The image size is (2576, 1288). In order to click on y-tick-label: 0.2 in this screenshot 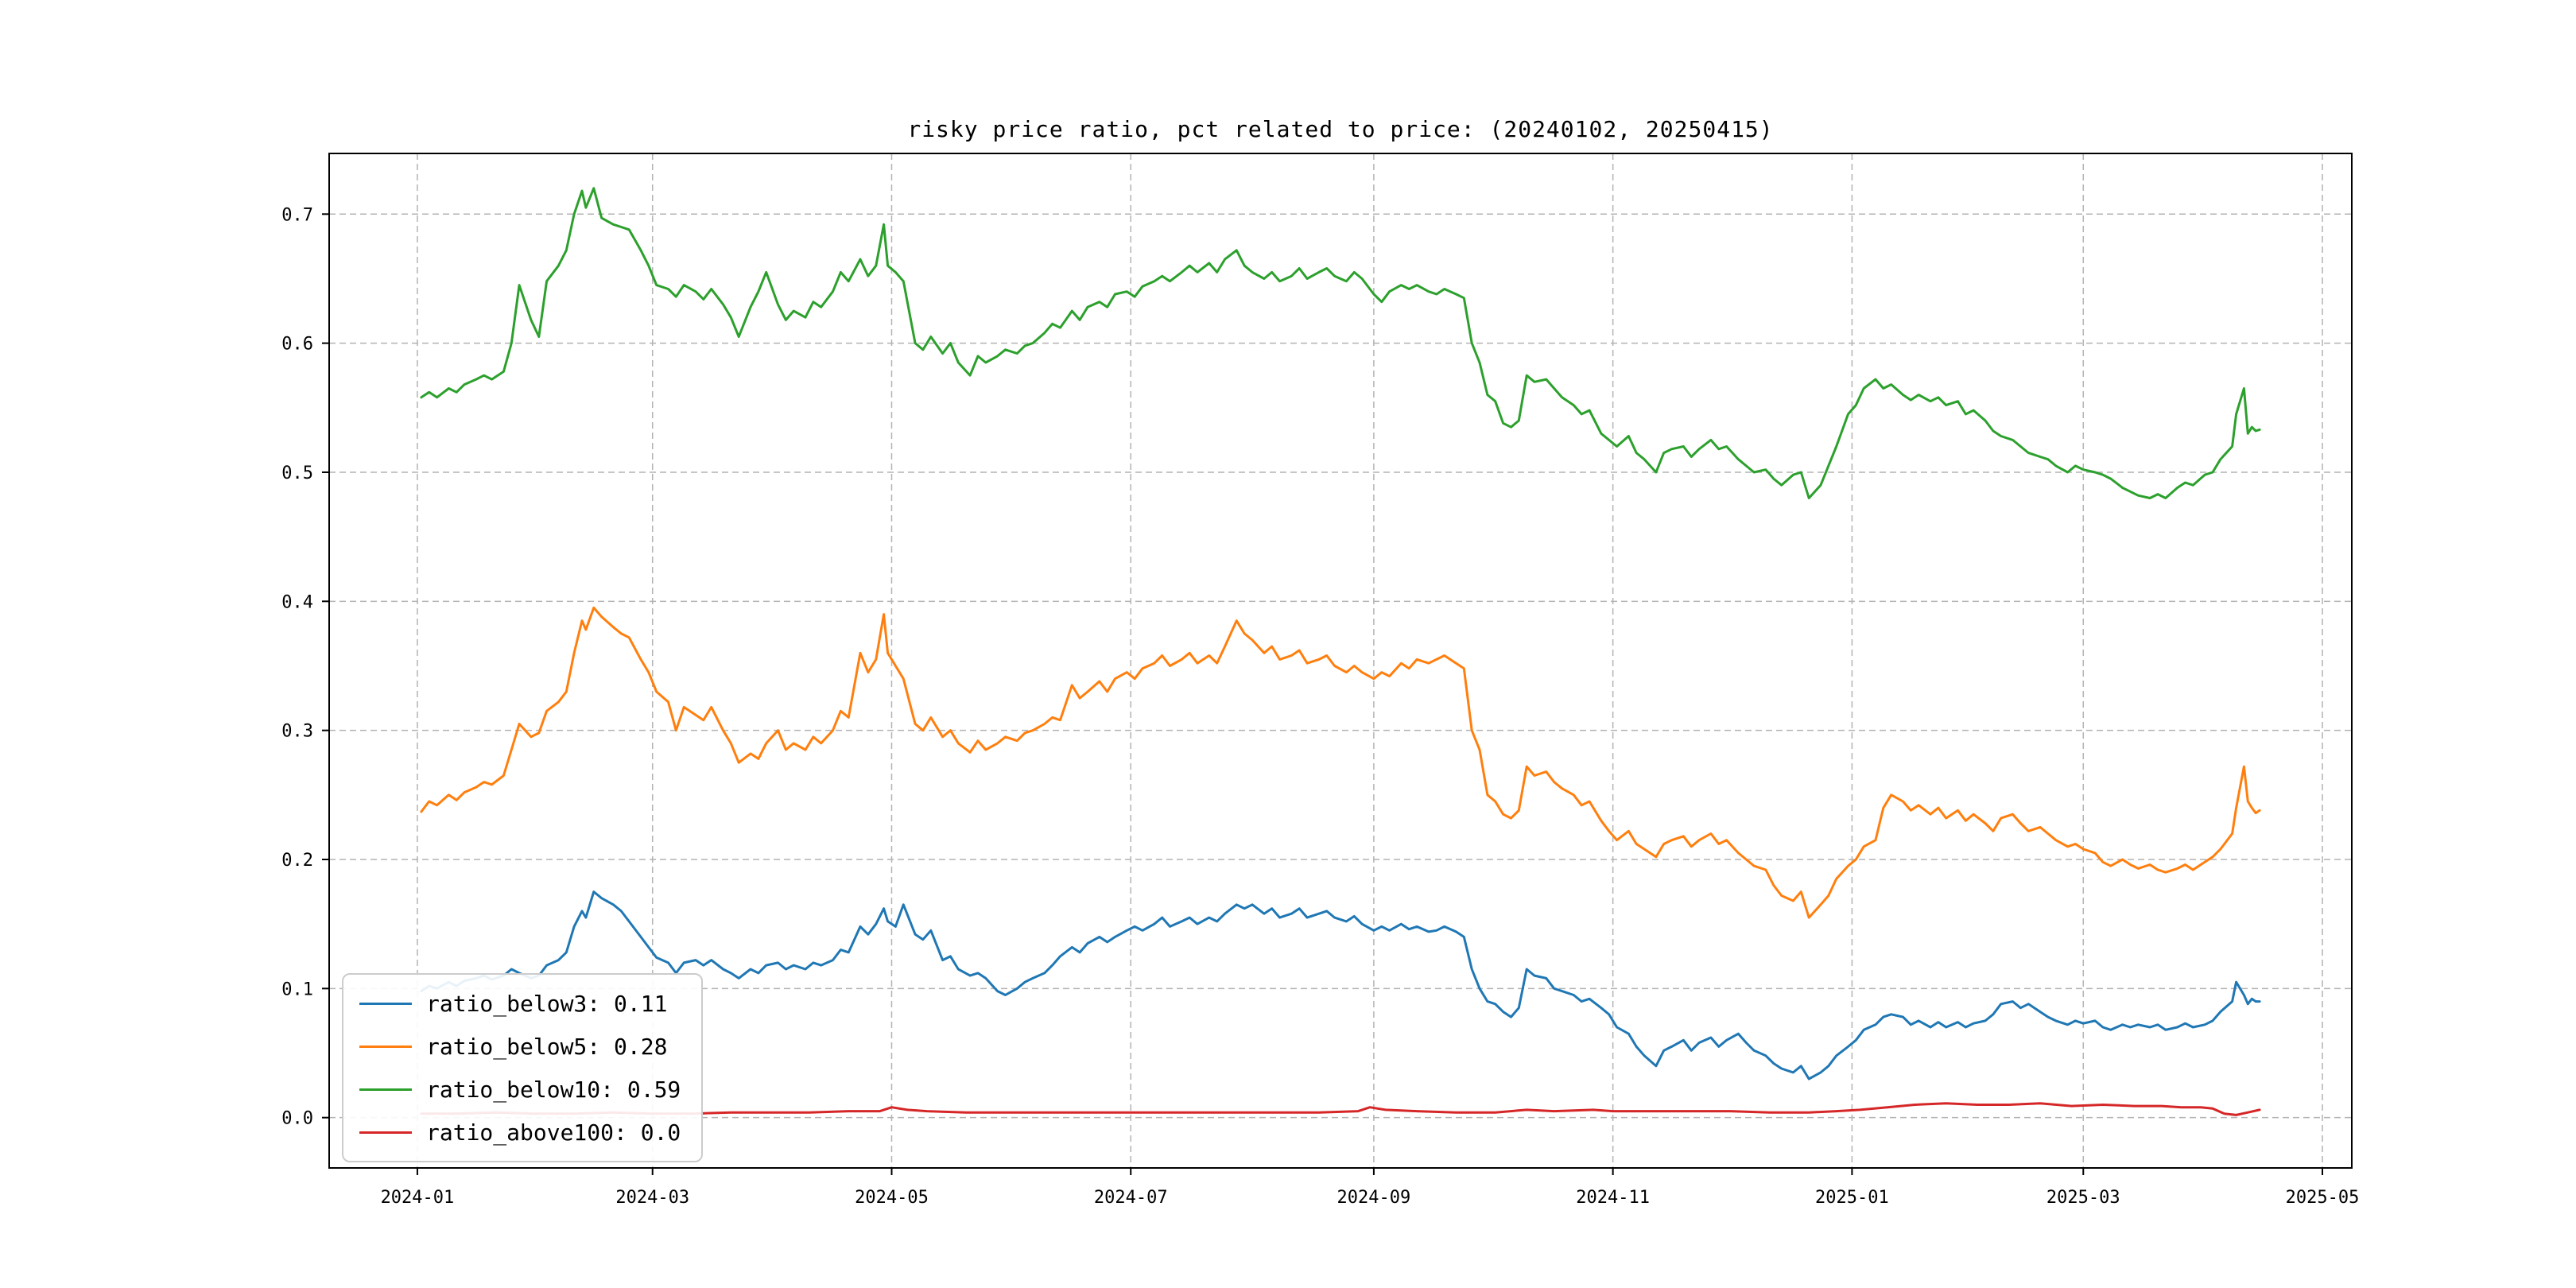, I will do `click(297, 861)`.